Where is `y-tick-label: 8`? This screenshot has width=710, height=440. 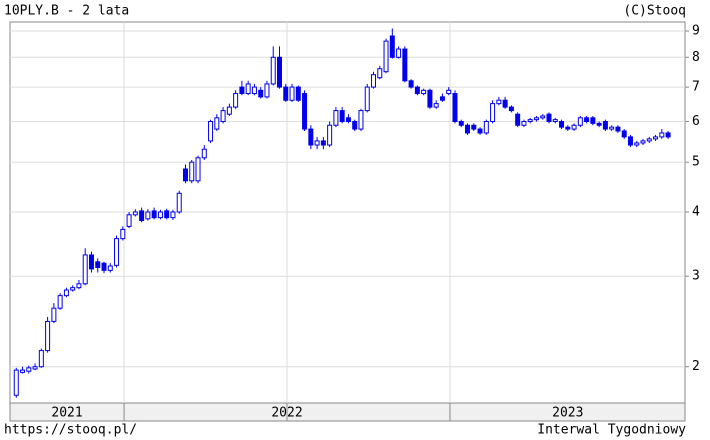
y-tick-label: 8 is located at coordinates (696, 57).